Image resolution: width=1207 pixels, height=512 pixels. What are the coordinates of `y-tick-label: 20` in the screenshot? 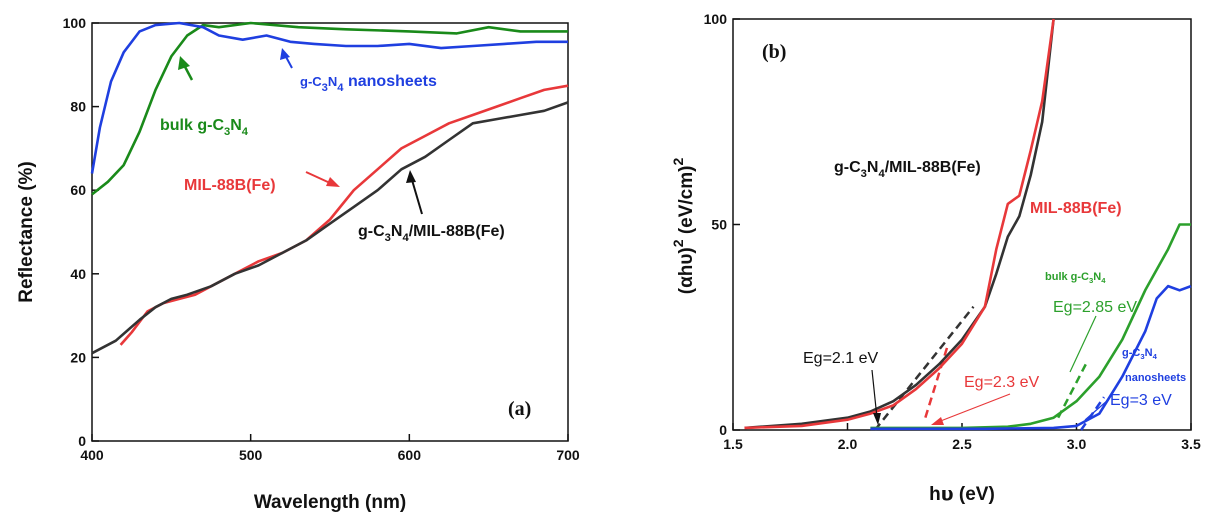 It's located at (78, 357).